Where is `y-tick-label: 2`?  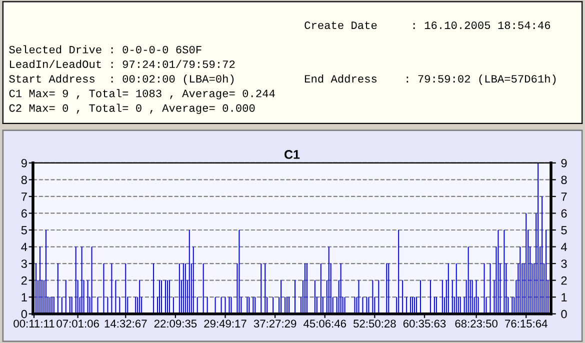
y-tick-label: 2 is located at coordinates (24, 280).